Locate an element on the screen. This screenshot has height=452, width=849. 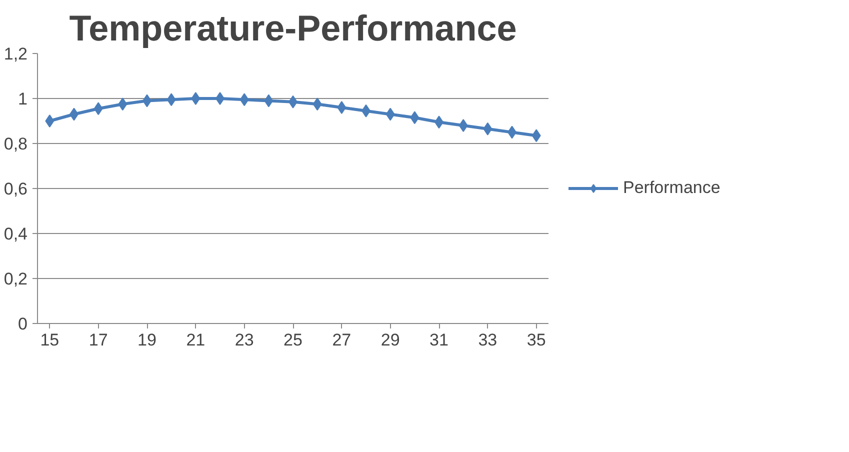
x-tick-label: 21 is located at coordinates (196, 340).